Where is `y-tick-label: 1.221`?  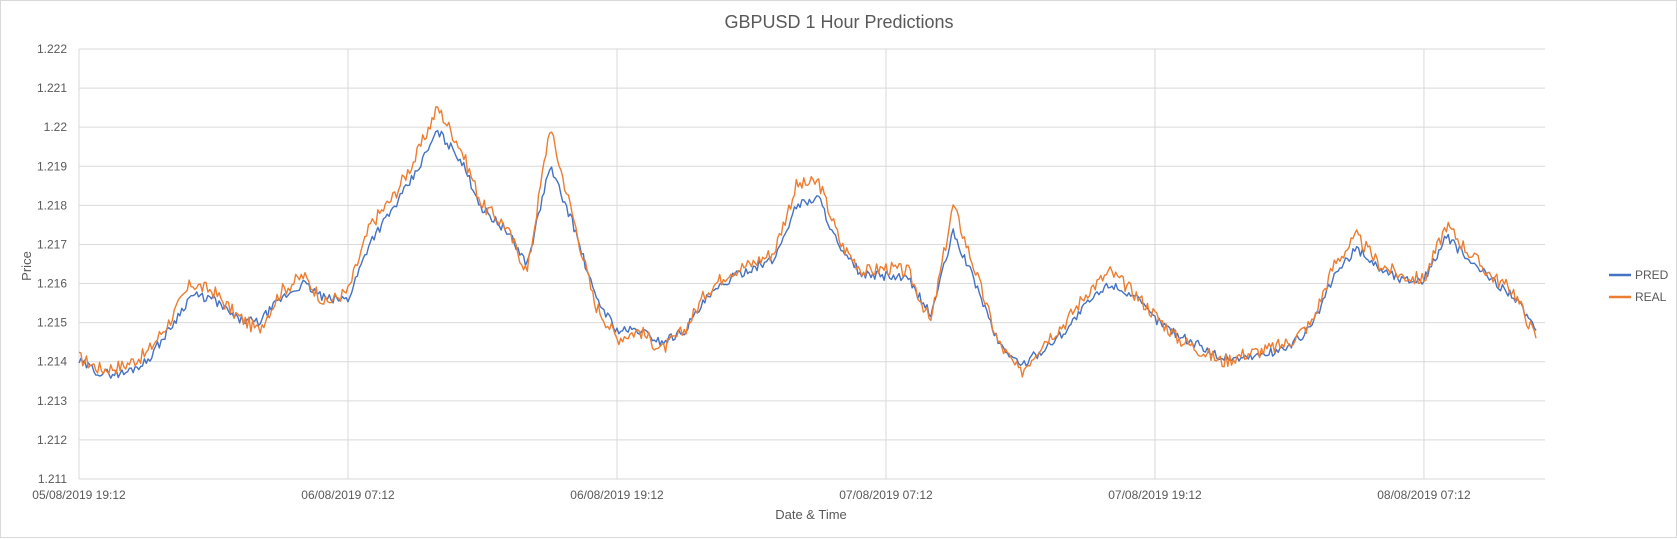
y-tick-label: 1.221 is located at coordinates (52, 88).